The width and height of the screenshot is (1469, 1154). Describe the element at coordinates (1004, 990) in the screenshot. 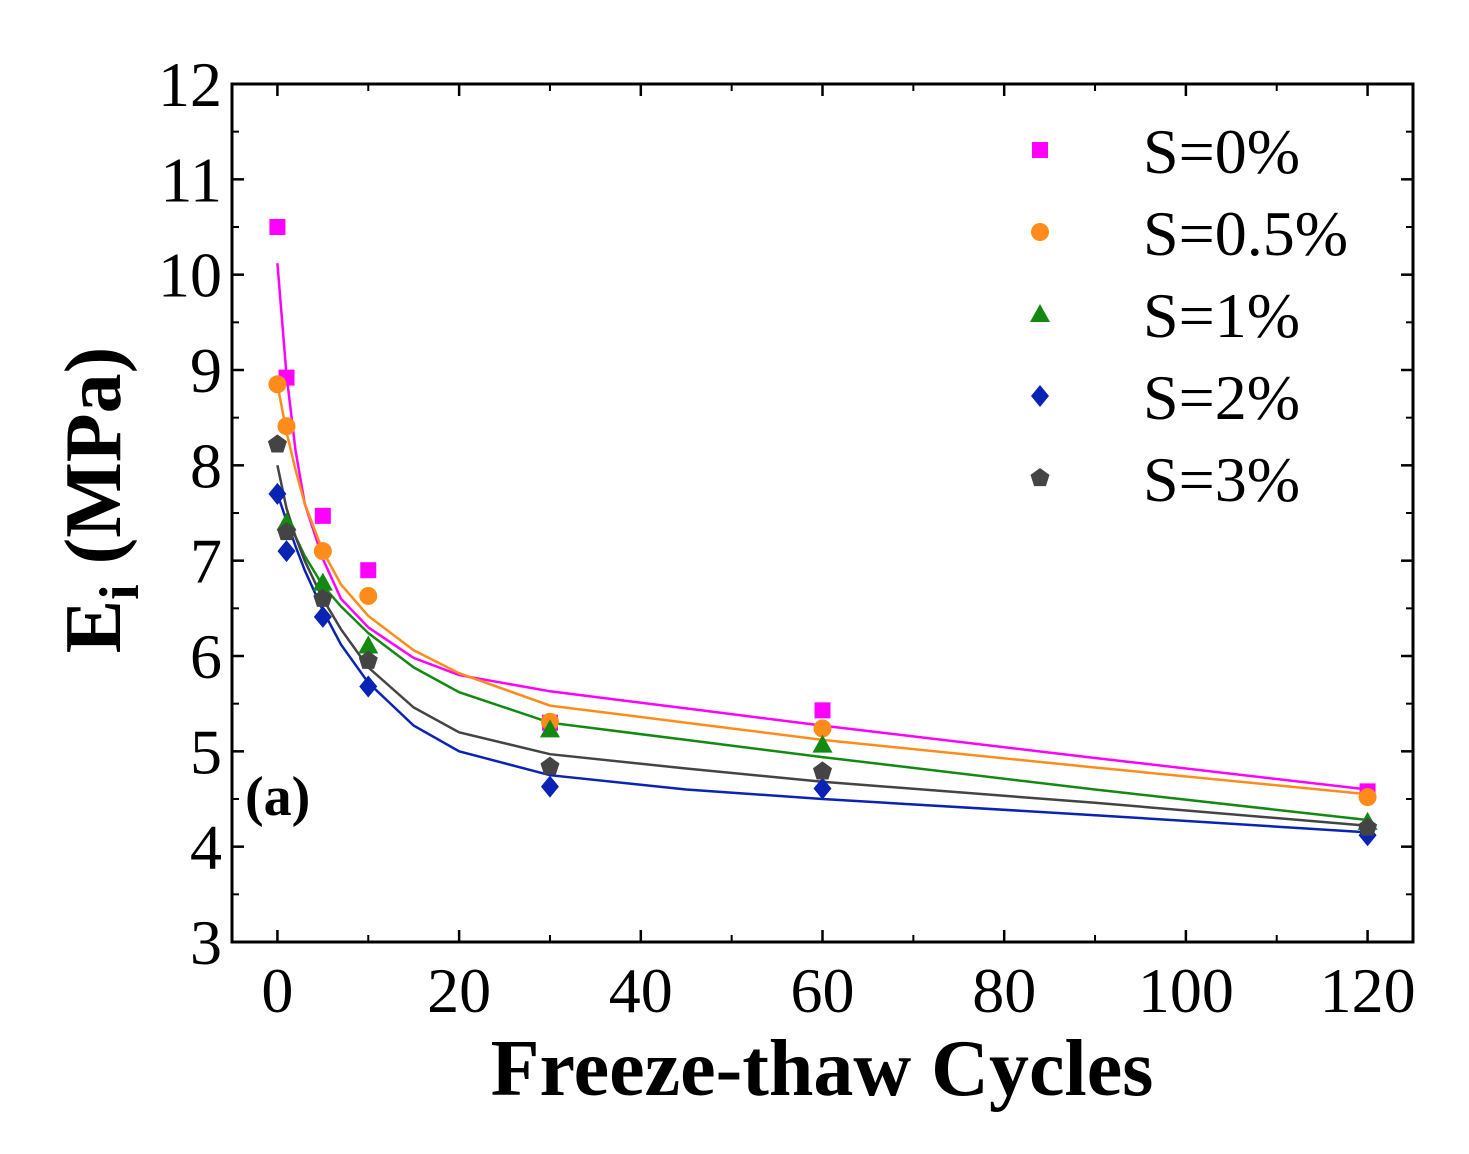

I see `x-tick-label: 80` at that location.